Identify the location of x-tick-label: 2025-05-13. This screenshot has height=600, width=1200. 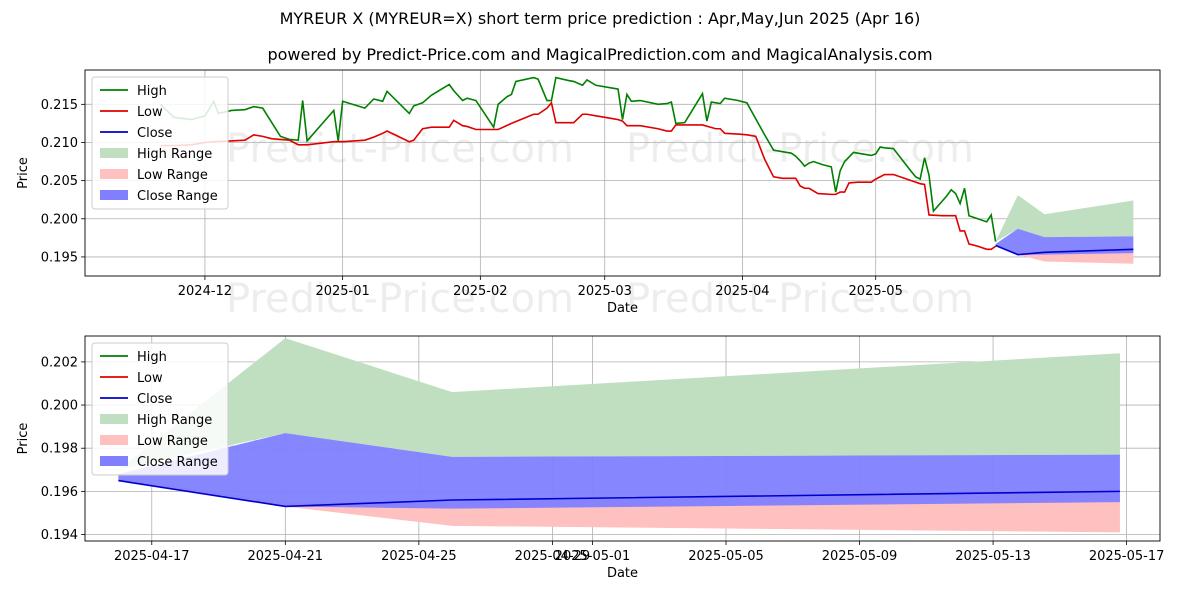
(993, 556).